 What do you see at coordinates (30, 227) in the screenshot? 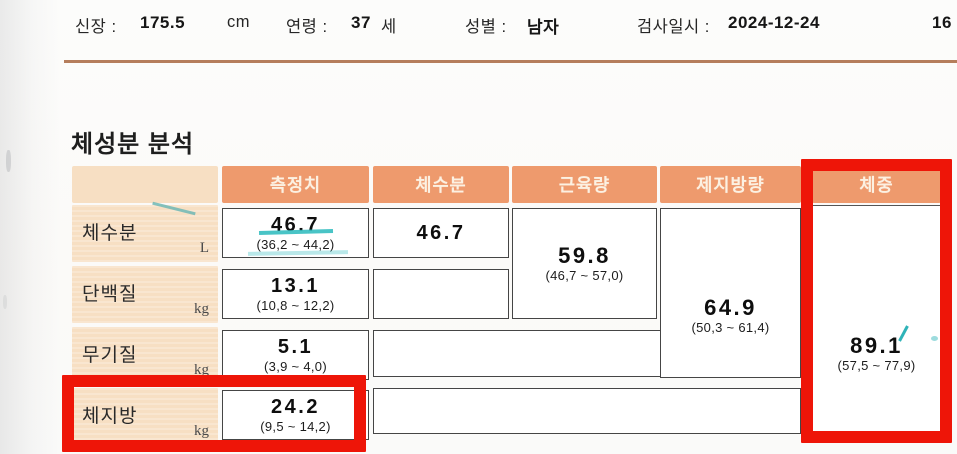
I see `scan-edge-shadow` at bounding box center [30, 227].